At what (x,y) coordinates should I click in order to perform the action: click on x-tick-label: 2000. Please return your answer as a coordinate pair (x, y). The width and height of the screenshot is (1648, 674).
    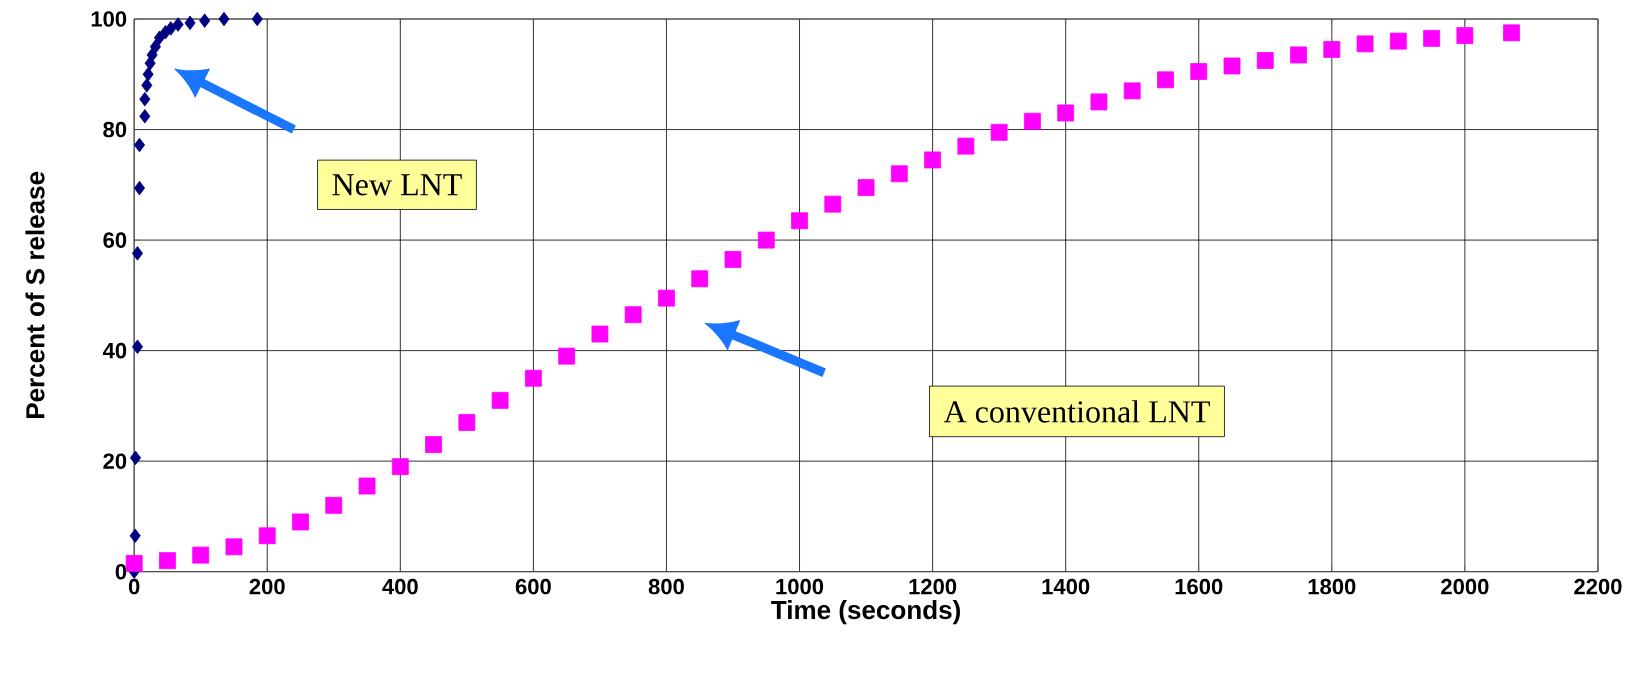
    Looking at the image, I should click on (1465, 586).